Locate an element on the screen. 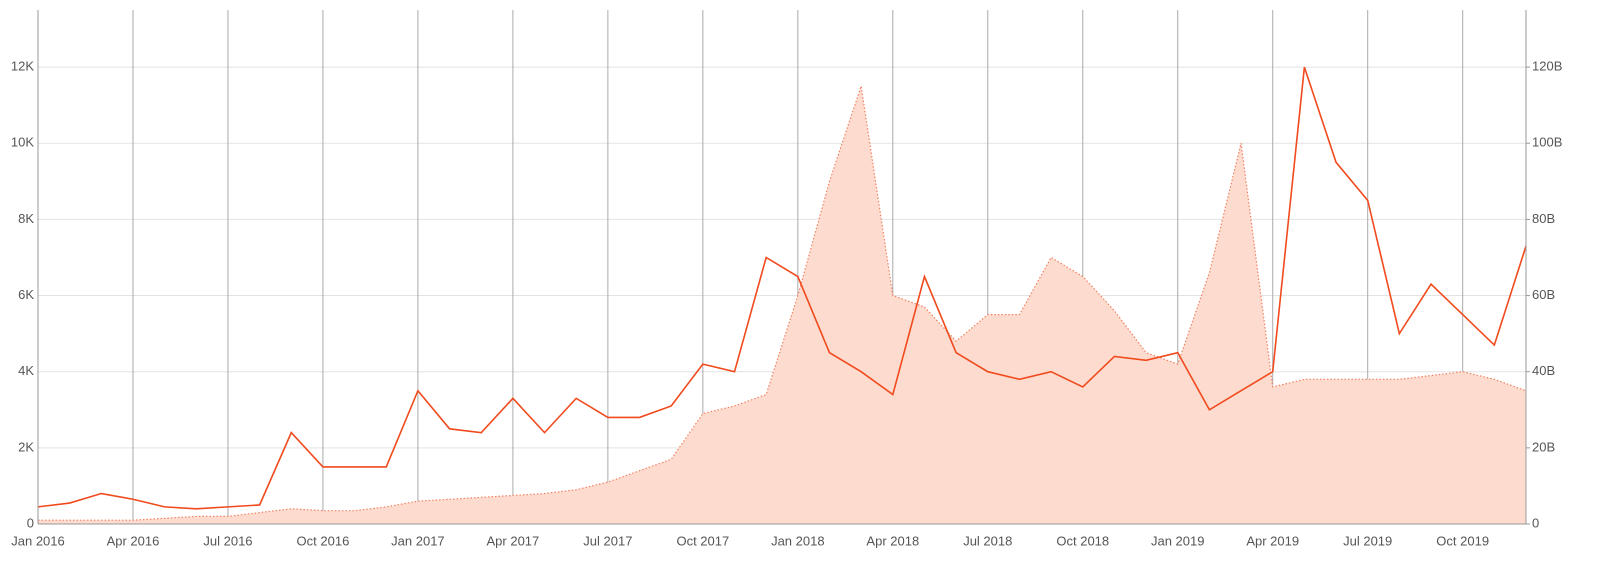  y-tick-label: 10K is located at coordinates (22, 142).